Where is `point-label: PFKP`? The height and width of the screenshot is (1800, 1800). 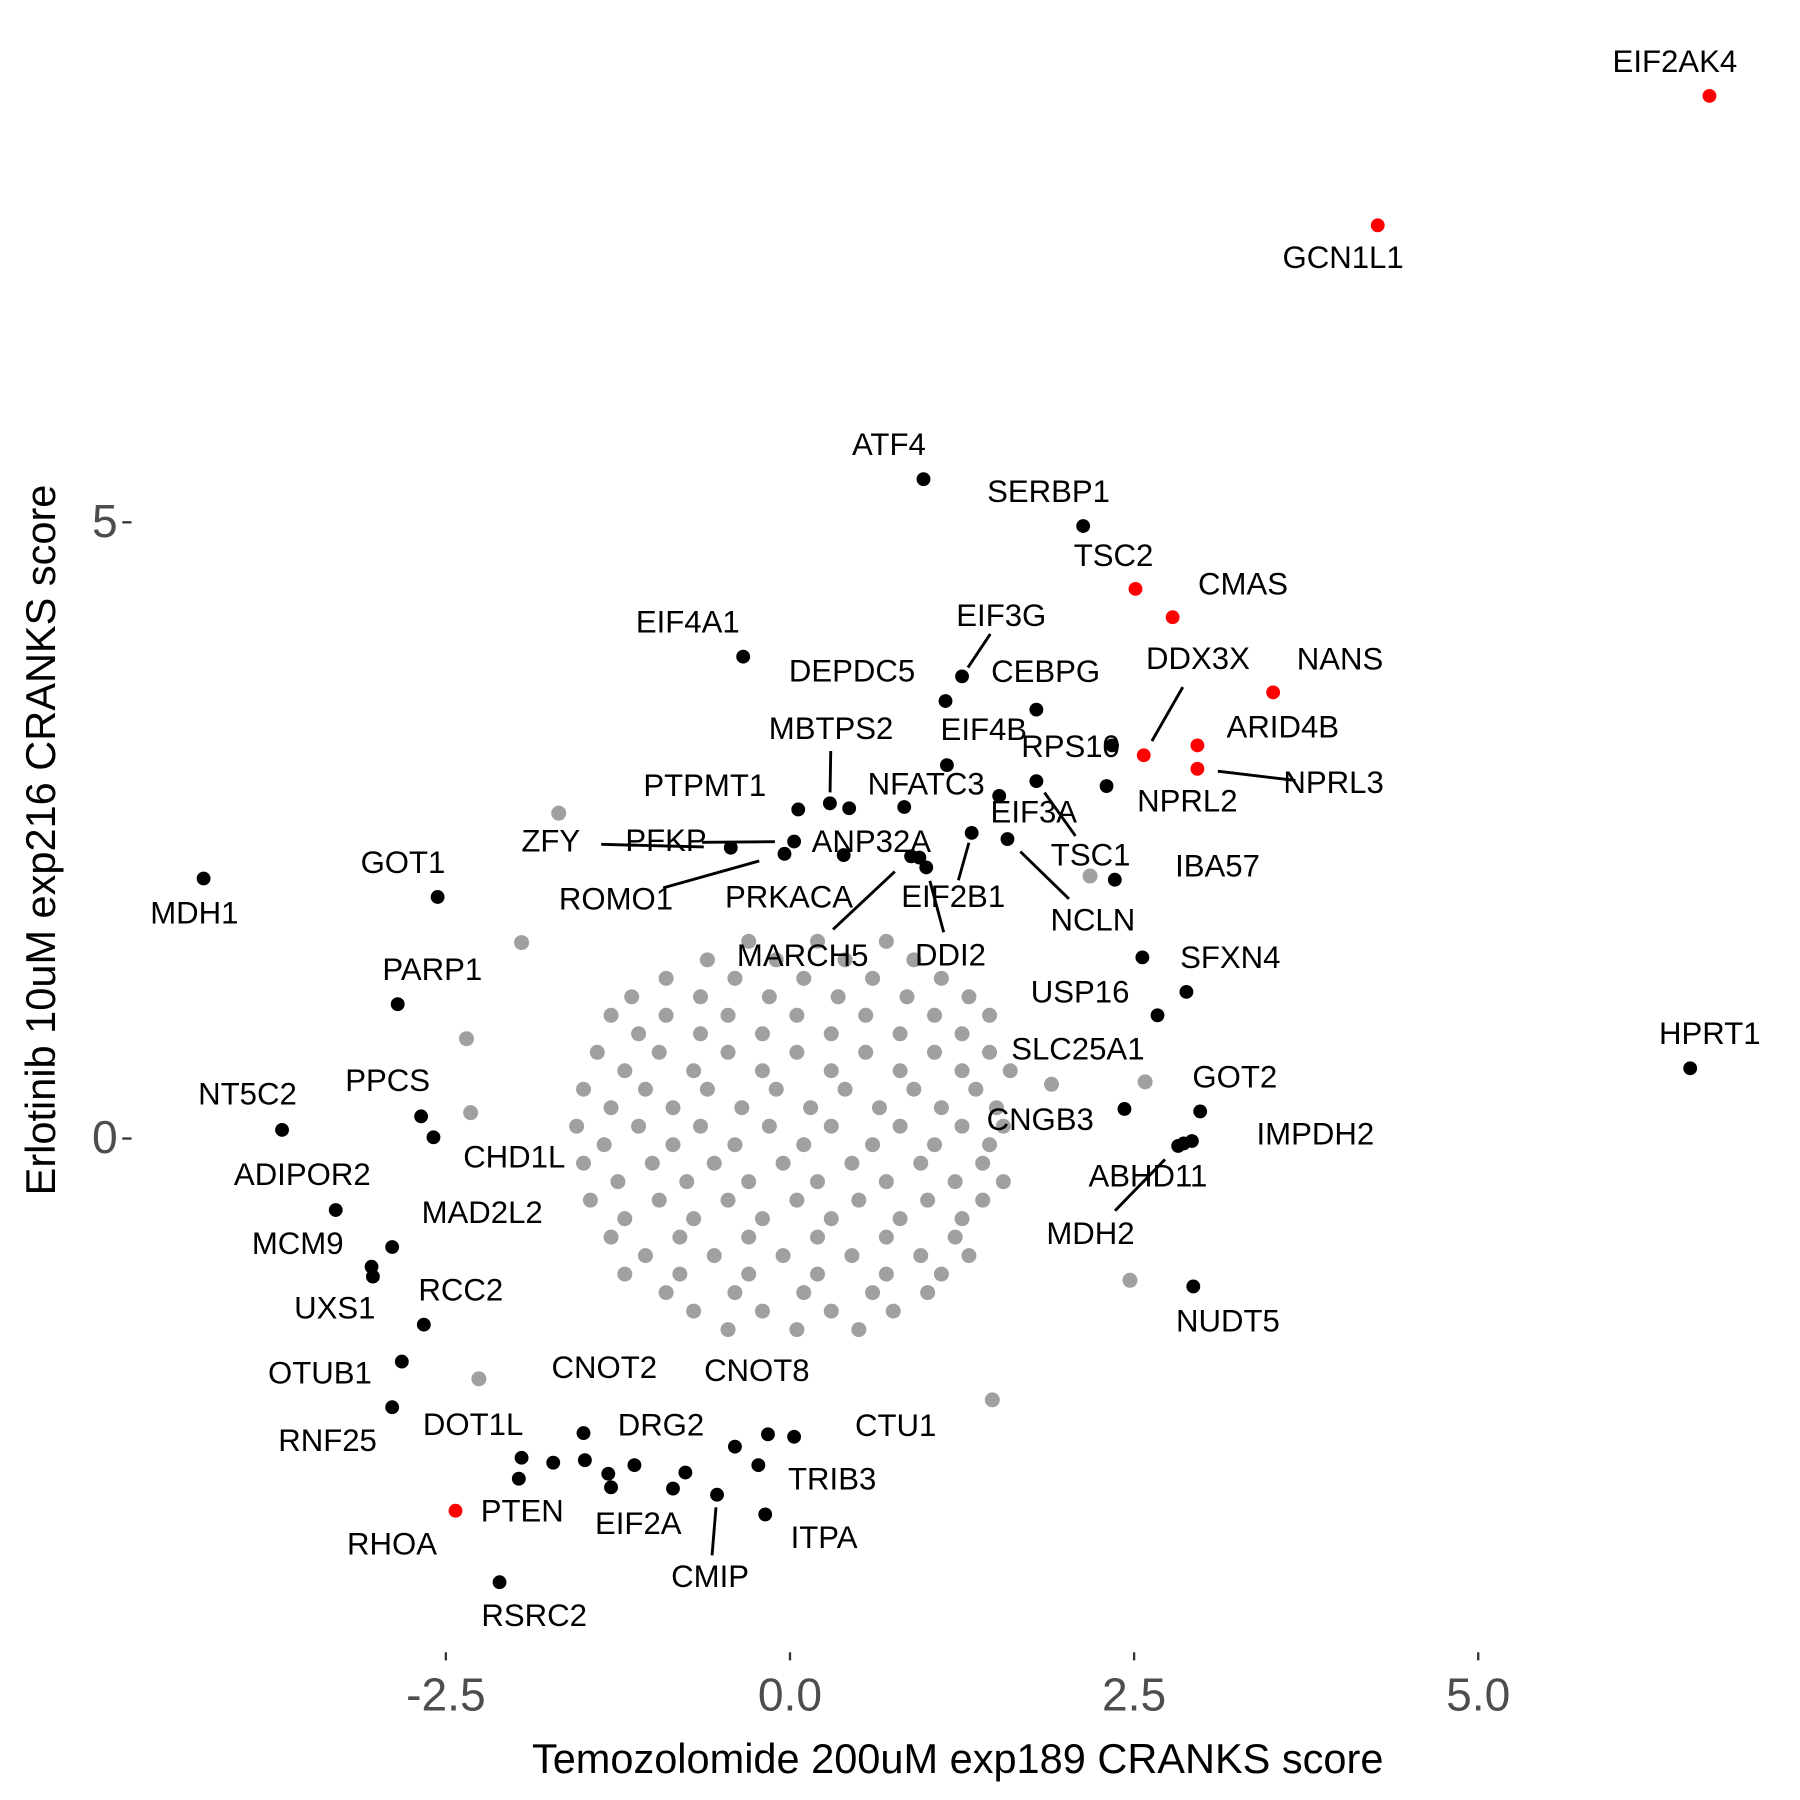 point-label: PFKP is located at coordinates (665, 840).